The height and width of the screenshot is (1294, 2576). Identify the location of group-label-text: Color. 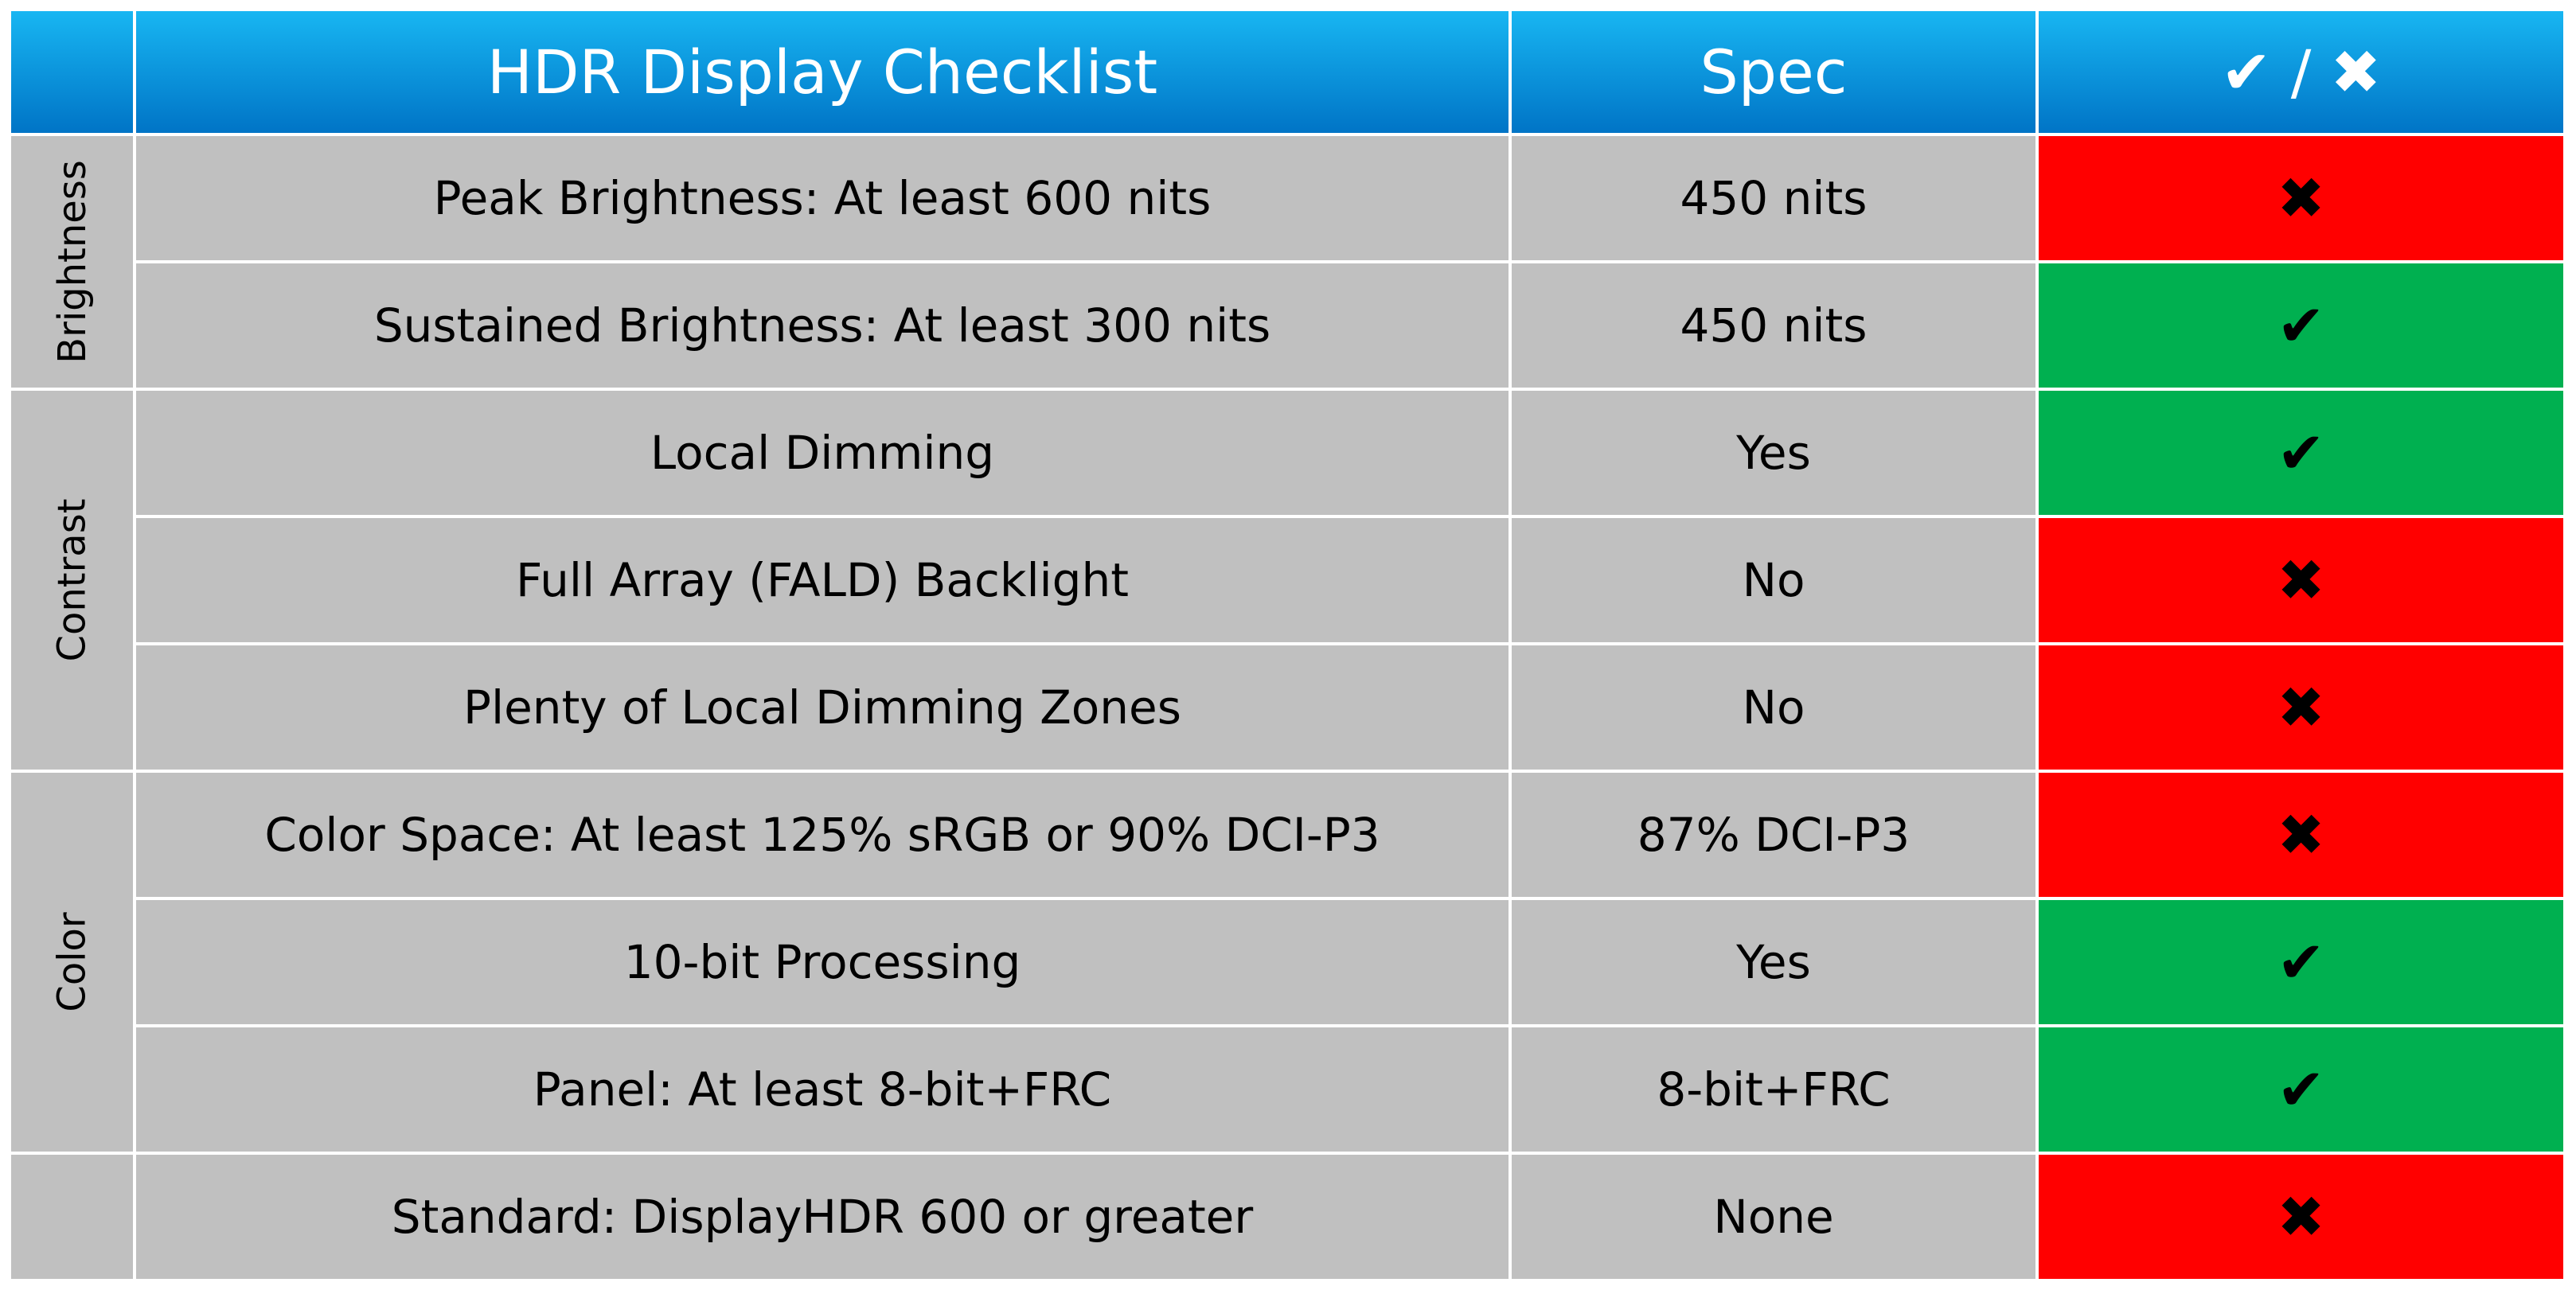
(72, 962).